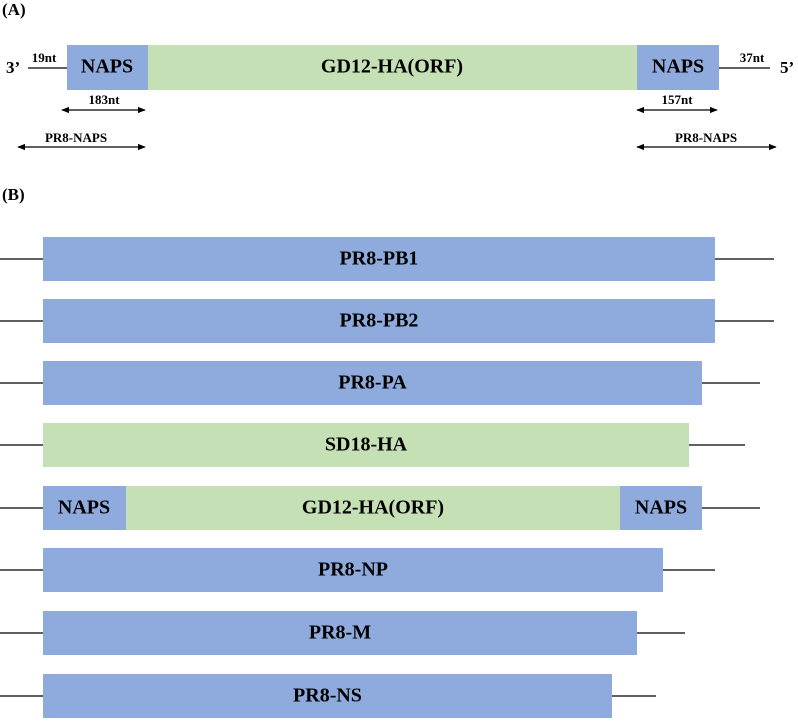 This screenshot has width=798, height=725. I want to click on end-label: 3’, so click(13, 67).